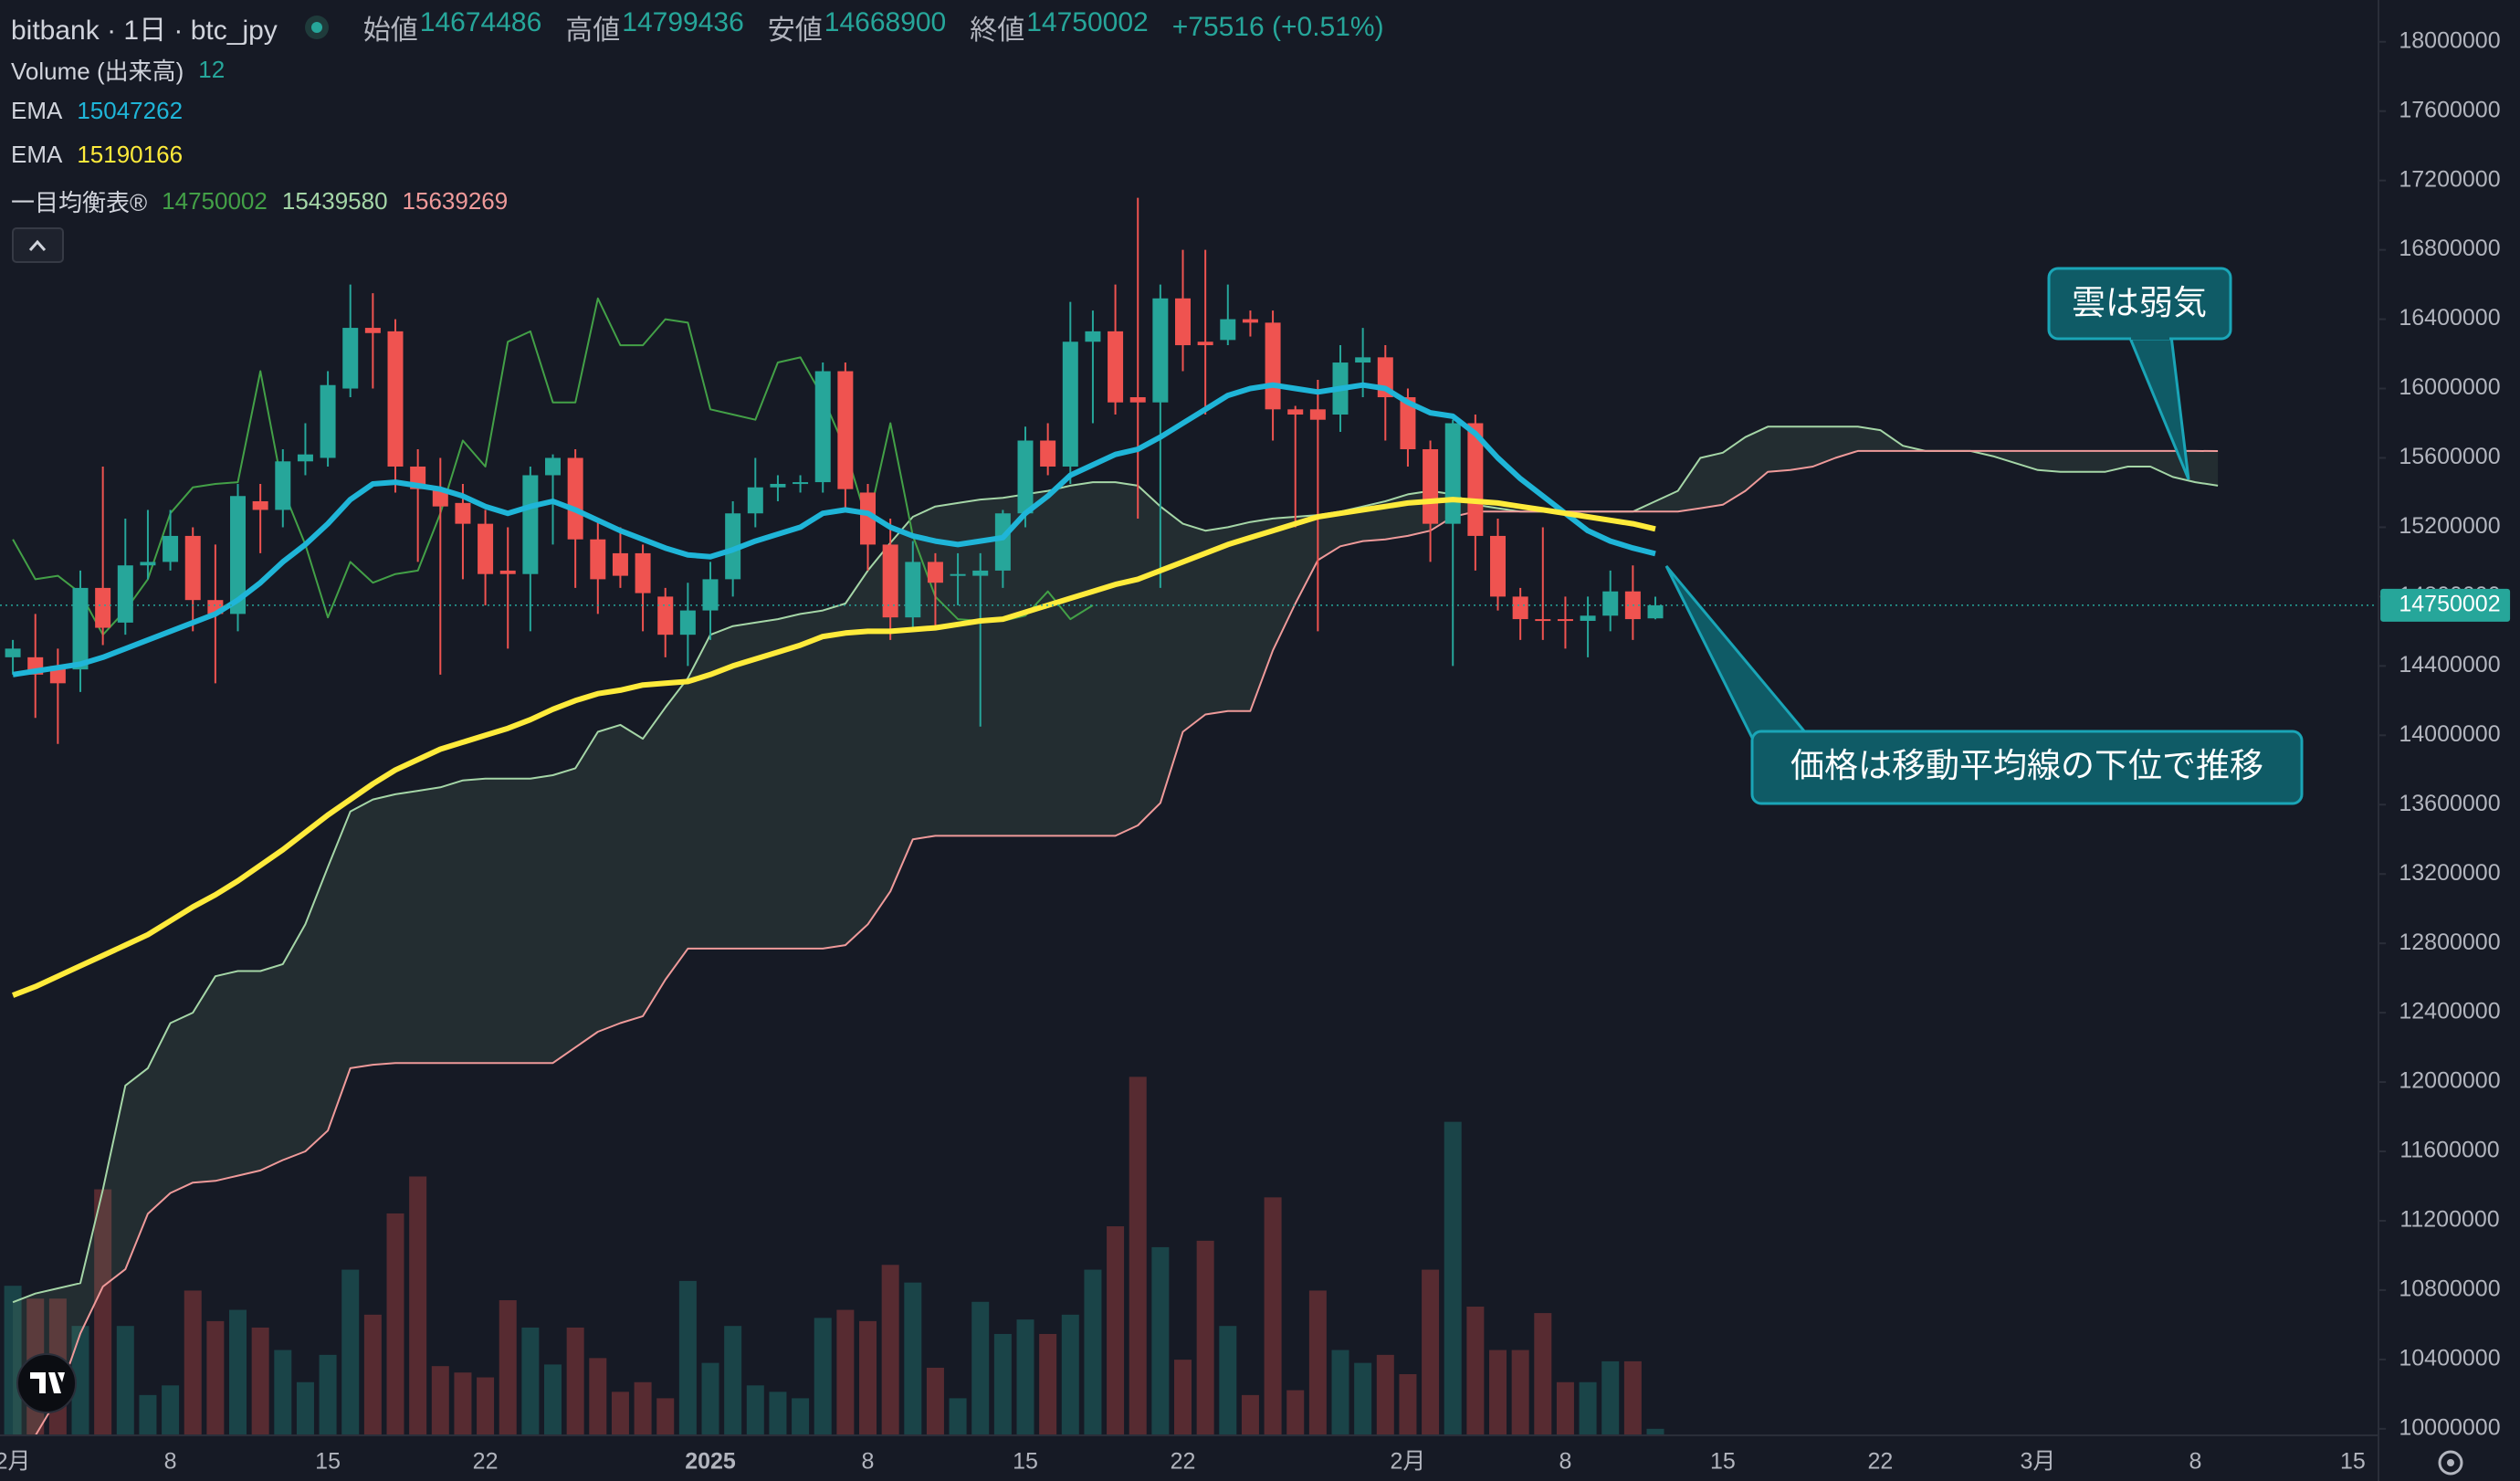  I want to click on x-tick-label: 15, so click(1025, 1462).